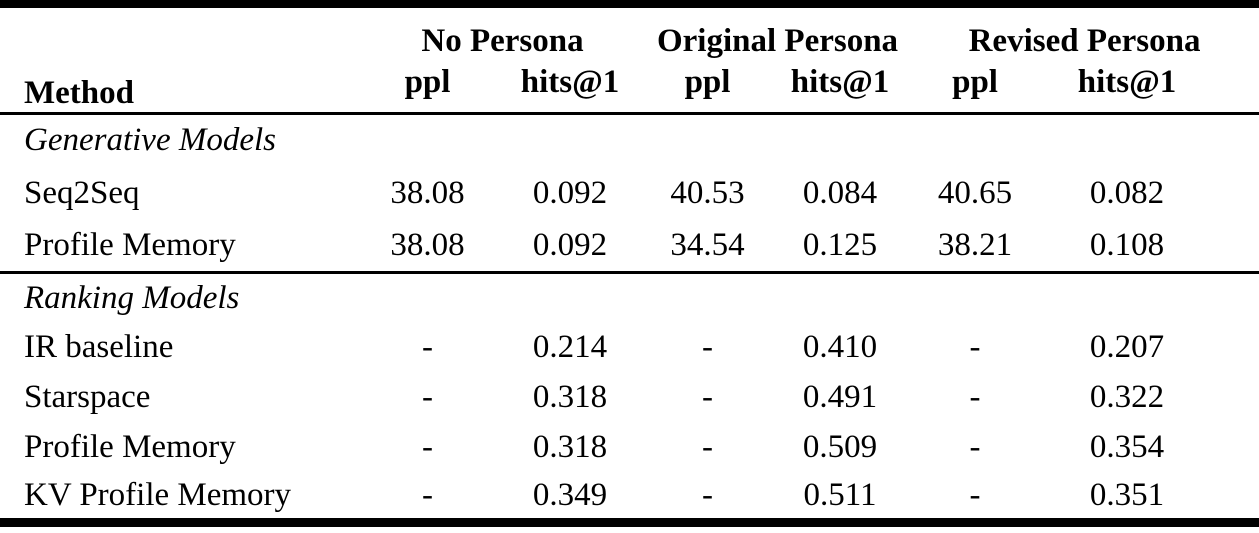  I want to click on method-cell: Seq2Seq, so click(82, 192).